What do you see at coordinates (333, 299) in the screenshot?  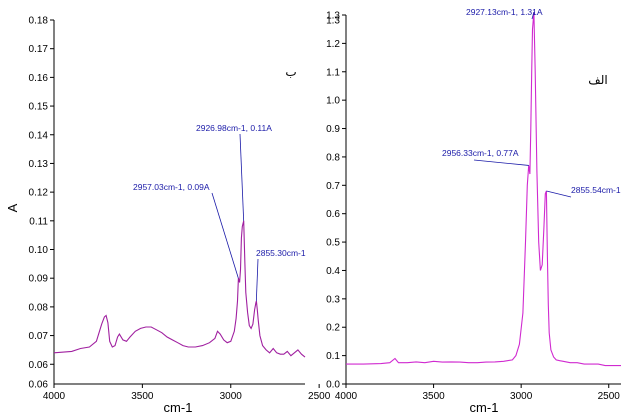 I see `y-tick-label: 0.3` at bounding box center [333, 299].